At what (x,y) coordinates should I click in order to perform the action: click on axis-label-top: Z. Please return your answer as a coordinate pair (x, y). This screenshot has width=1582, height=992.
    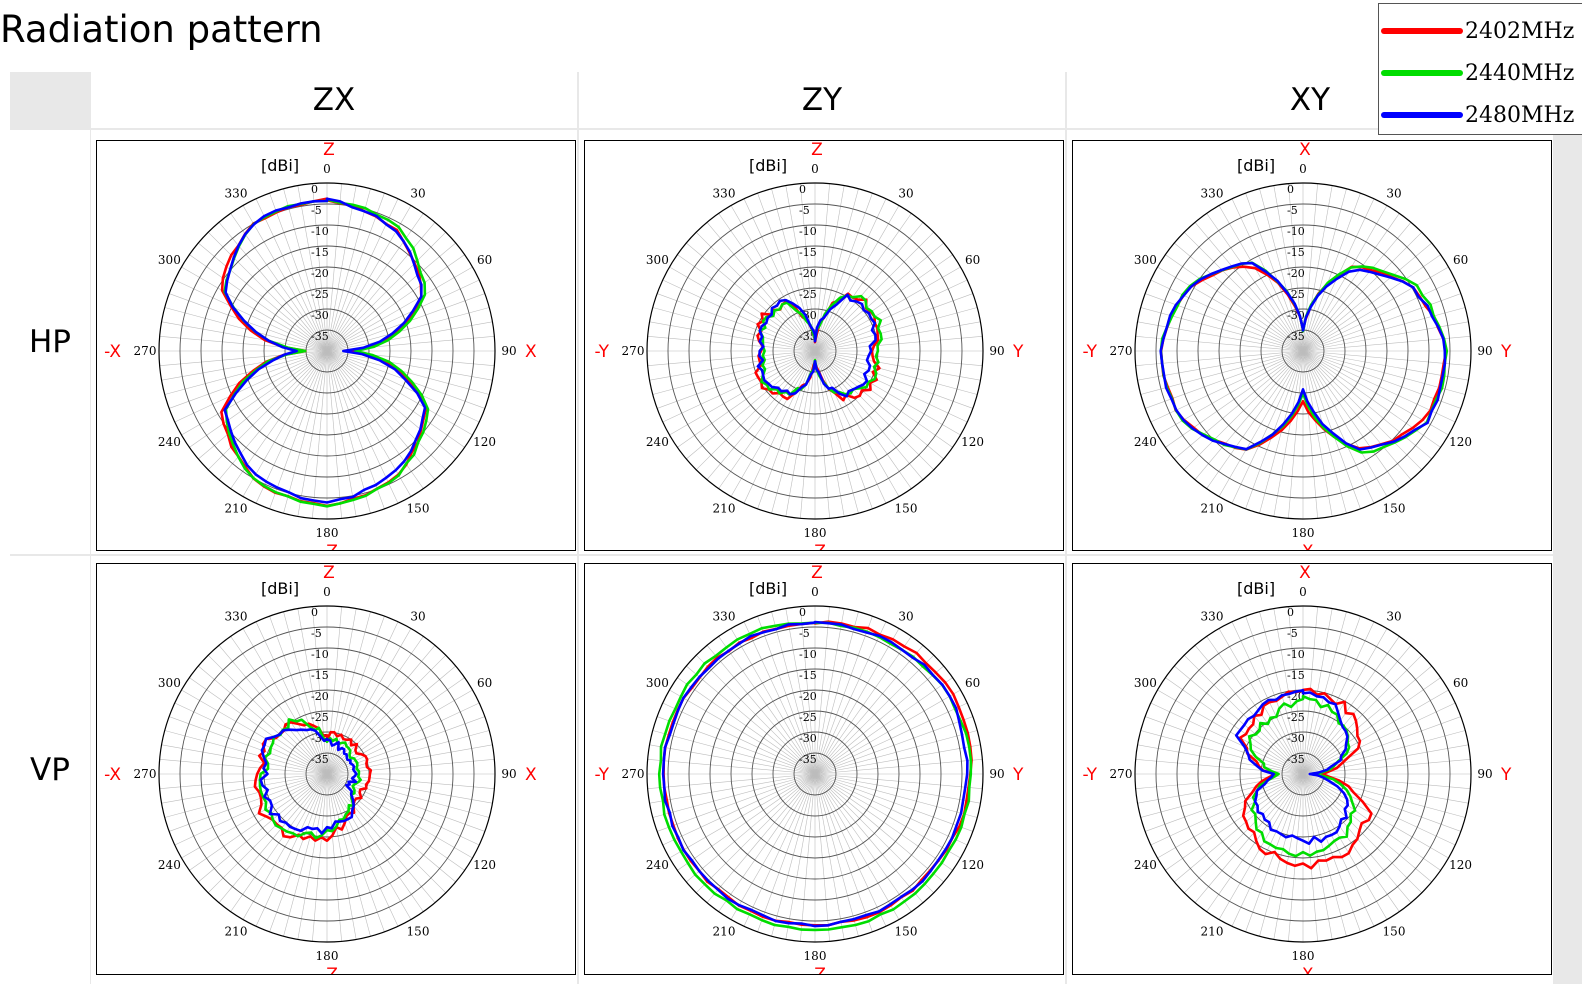
    Looking at the image, I should click on (817, 573).